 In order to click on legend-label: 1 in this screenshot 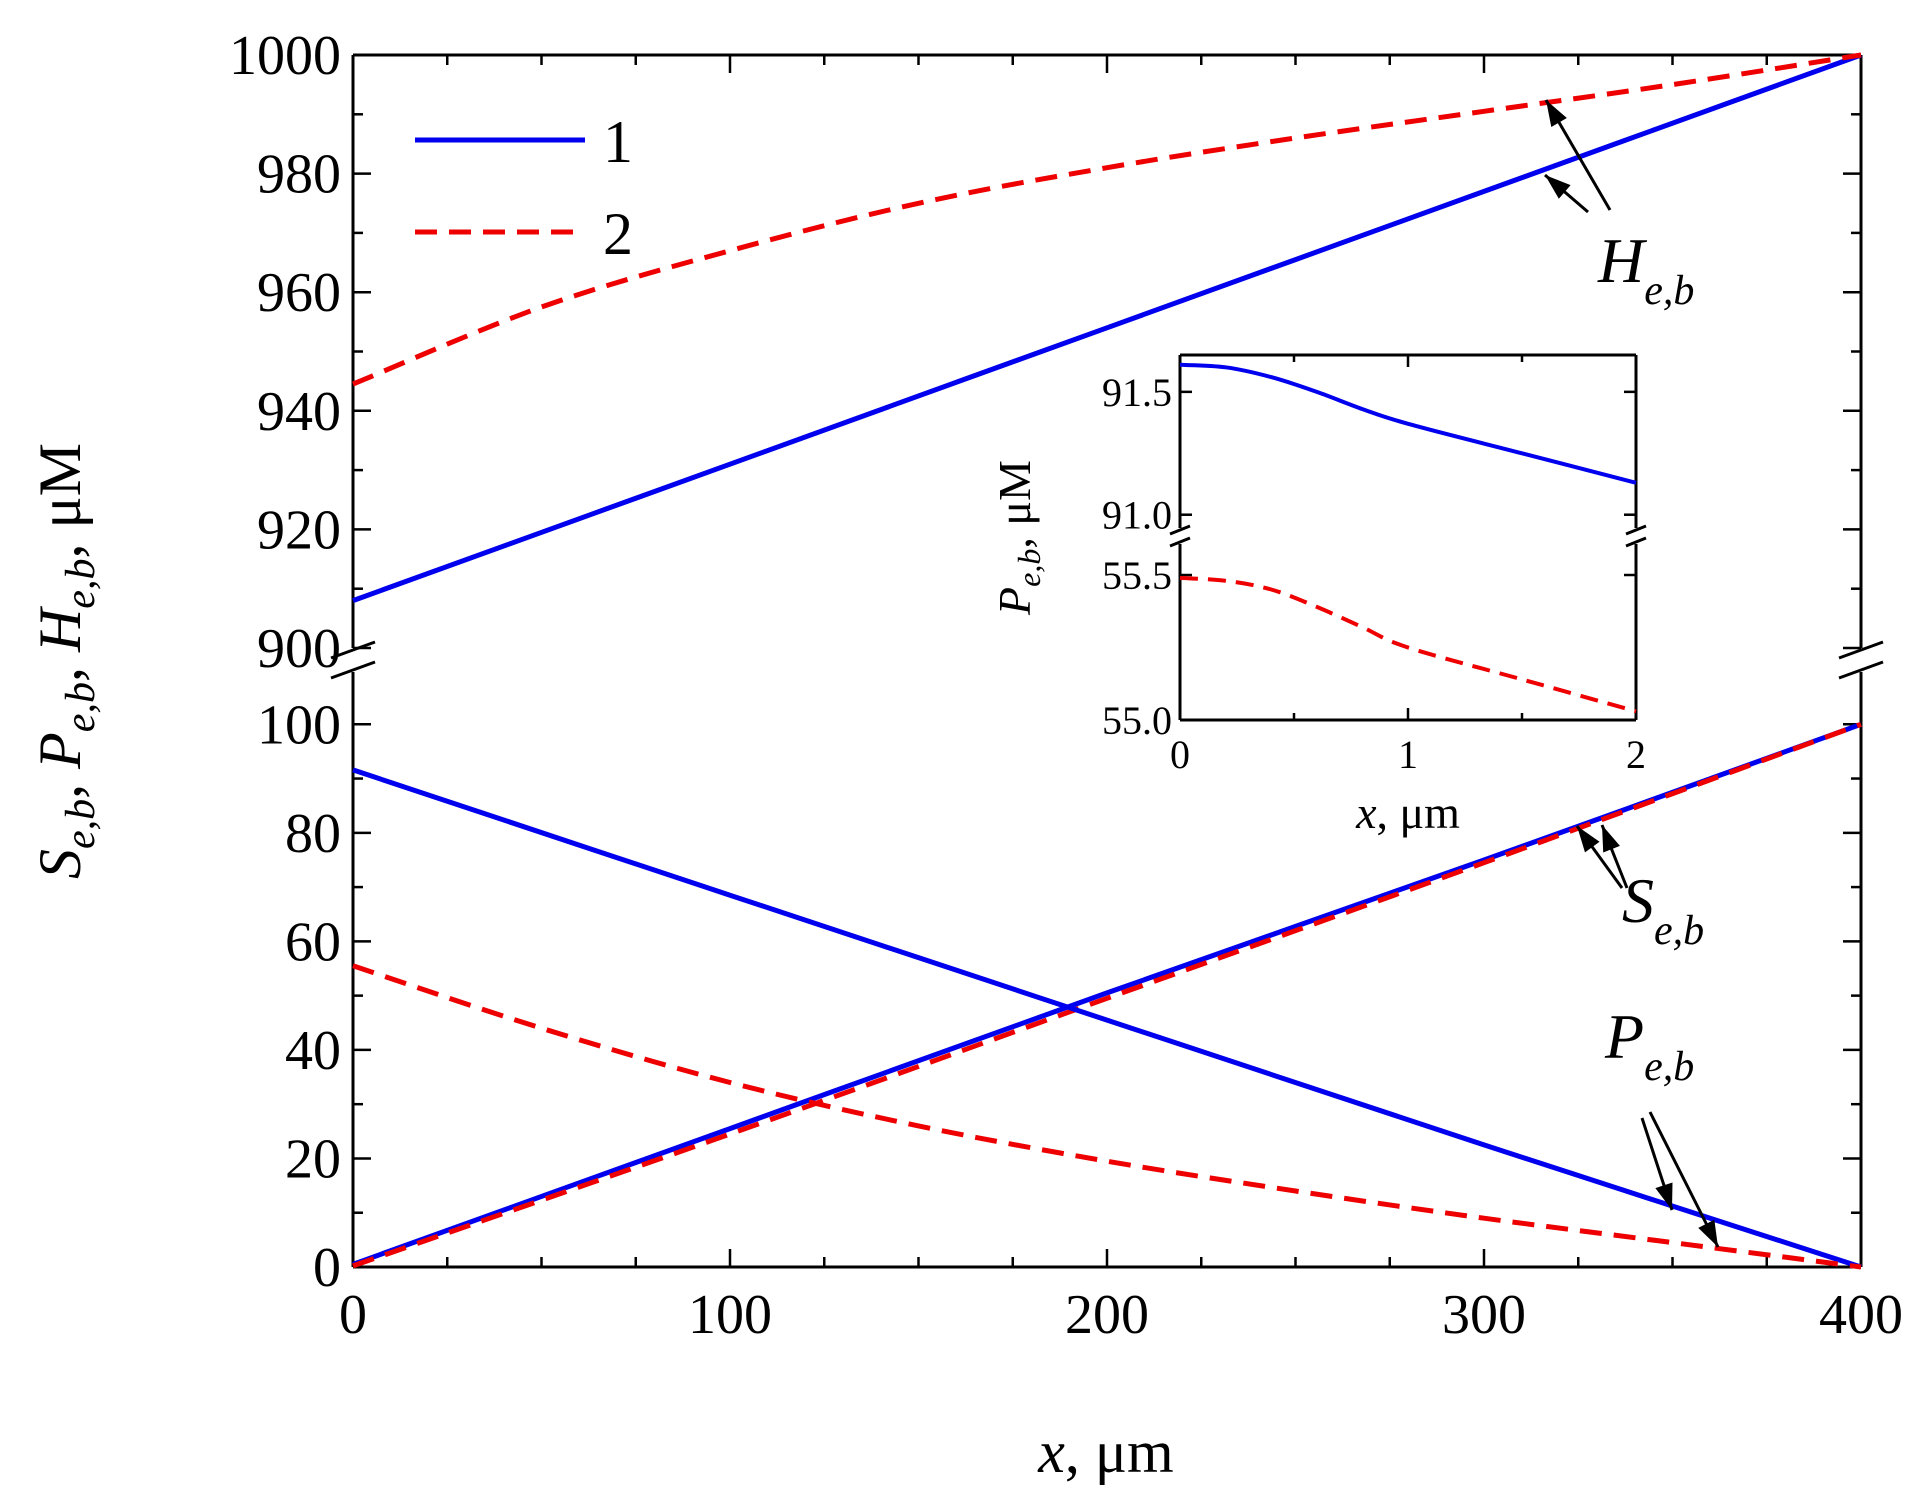, I will do `click(618, 142)`.